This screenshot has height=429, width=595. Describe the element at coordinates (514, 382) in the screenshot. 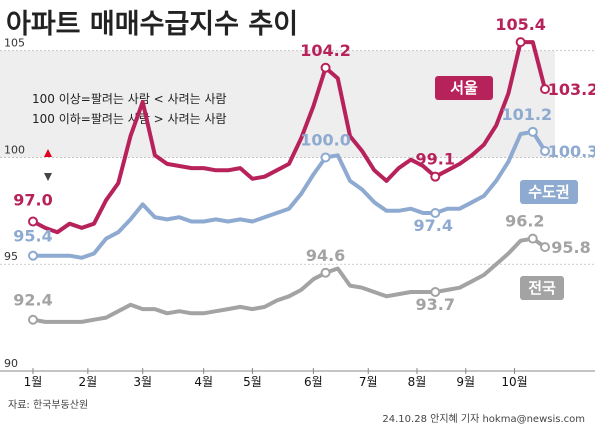

I see `x-tick-label-10: 10월` at that location.